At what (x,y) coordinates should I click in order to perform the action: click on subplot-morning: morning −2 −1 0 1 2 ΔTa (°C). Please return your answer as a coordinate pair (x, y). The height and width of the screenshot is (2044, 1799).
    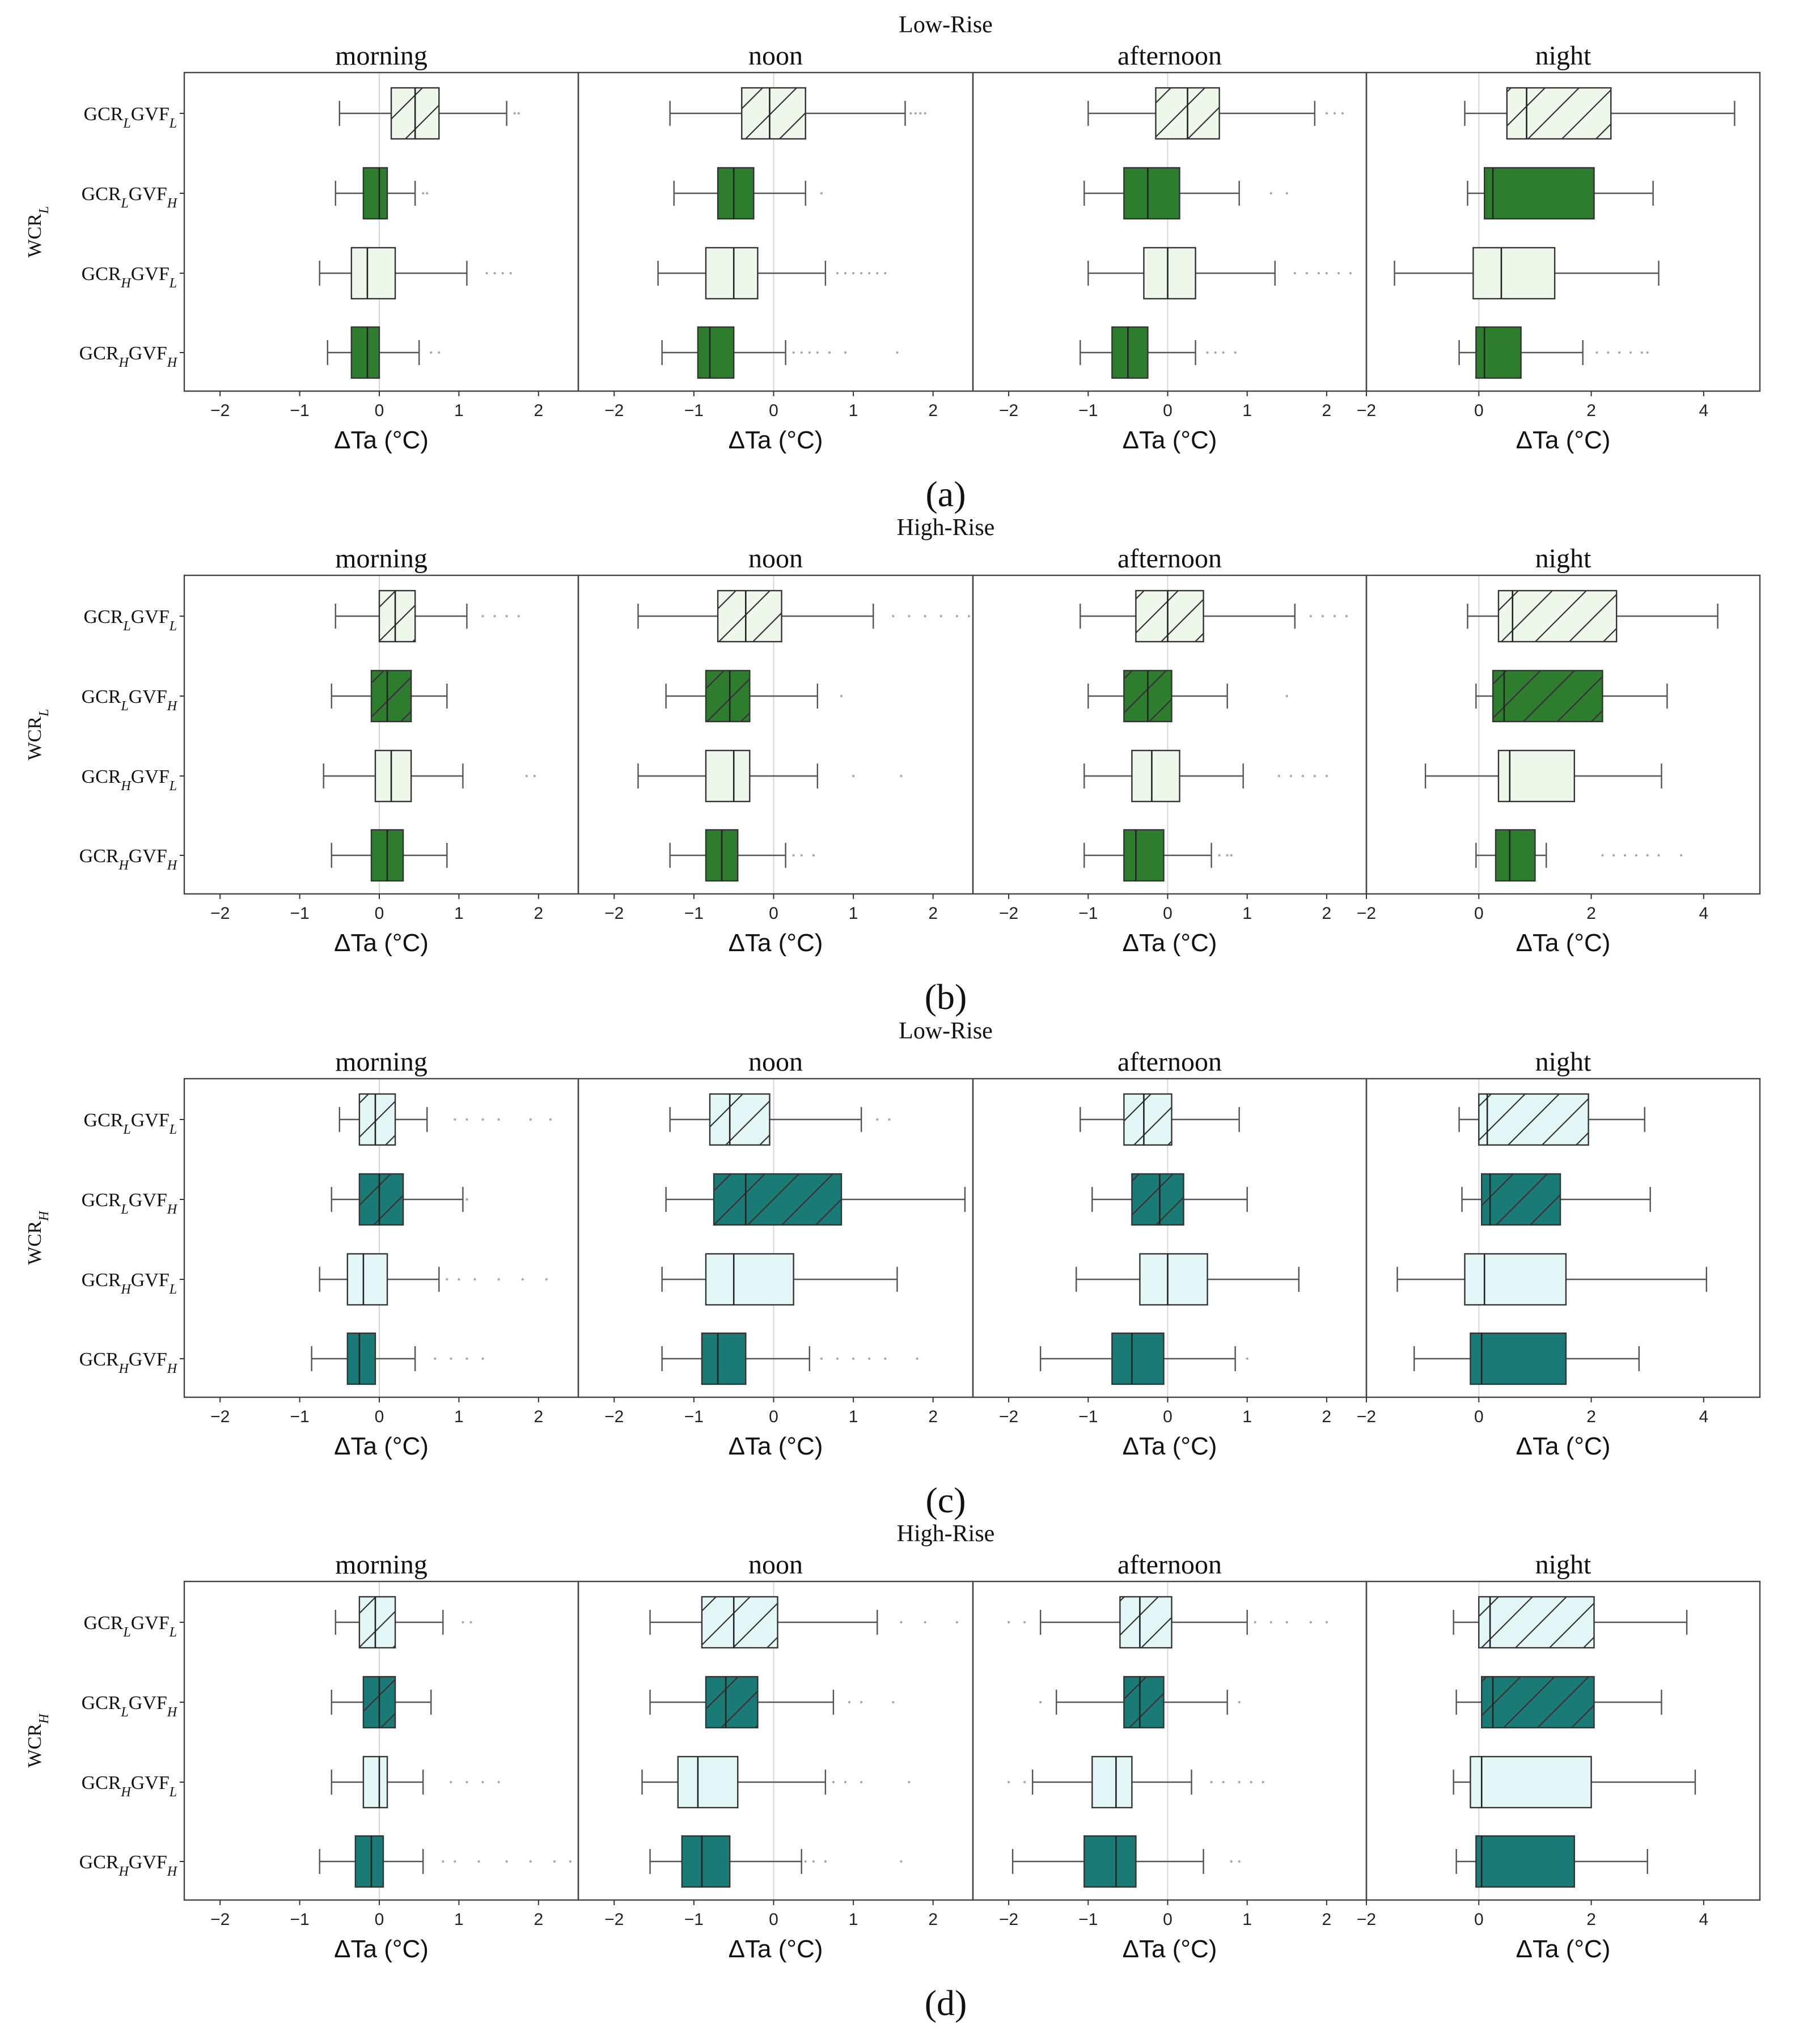
    Looking at the image, I should click on (381, 751).